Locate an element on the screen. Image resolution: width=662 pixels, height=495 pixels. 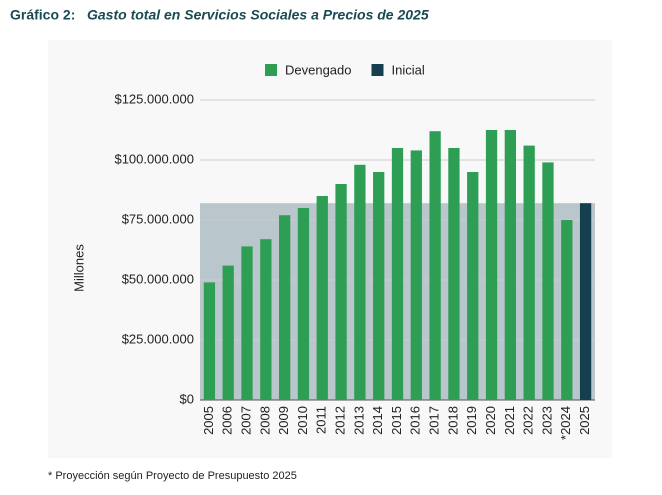
x-tick-label: 2015 is located at coordinates (396, 420).